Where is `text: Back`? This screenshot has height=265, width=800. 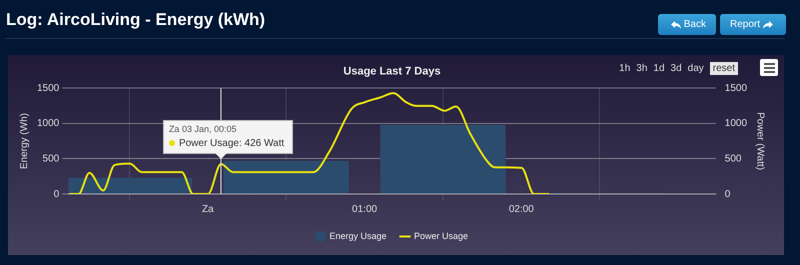
text: Back is located at coordinates (687, 24).